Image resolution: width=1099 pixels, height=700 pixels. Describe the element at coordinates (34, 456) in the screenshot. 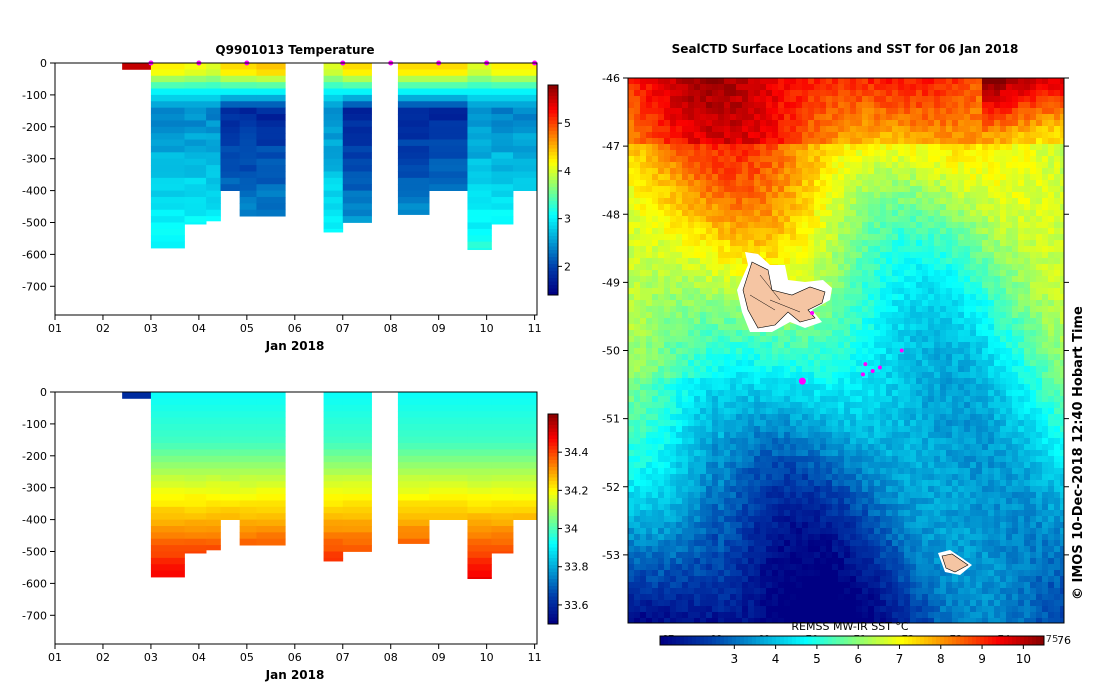

I see `y-tick-label: -200` at that location.